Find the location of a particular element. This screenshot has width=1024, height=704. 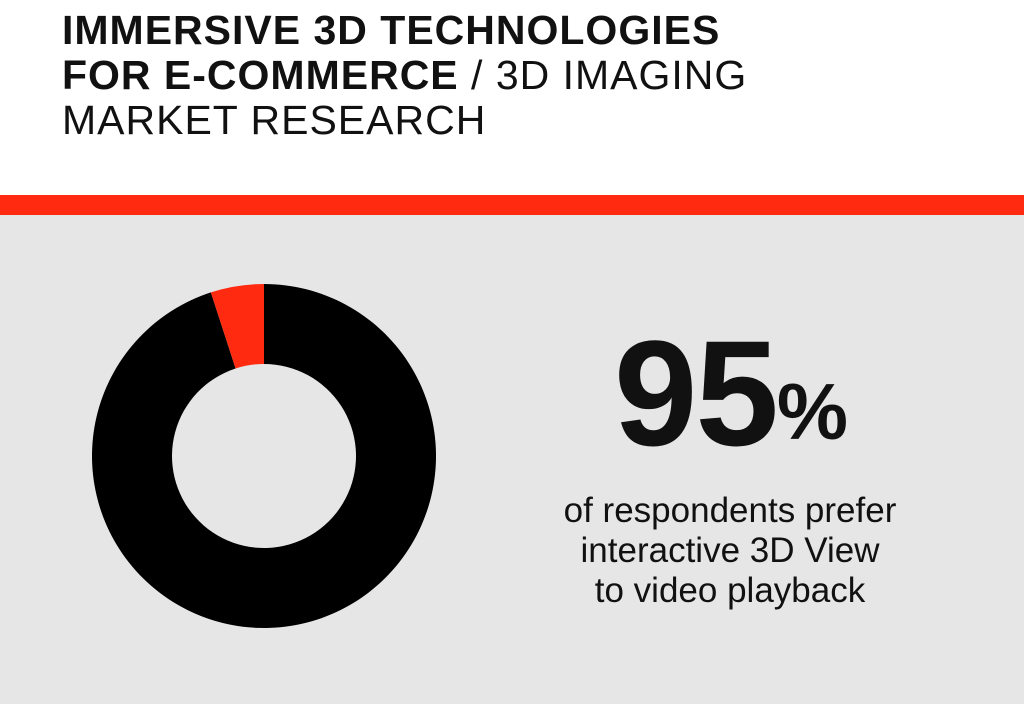

stat-caption-line-1: of respondents prefer is located at coordinates (730, 510).